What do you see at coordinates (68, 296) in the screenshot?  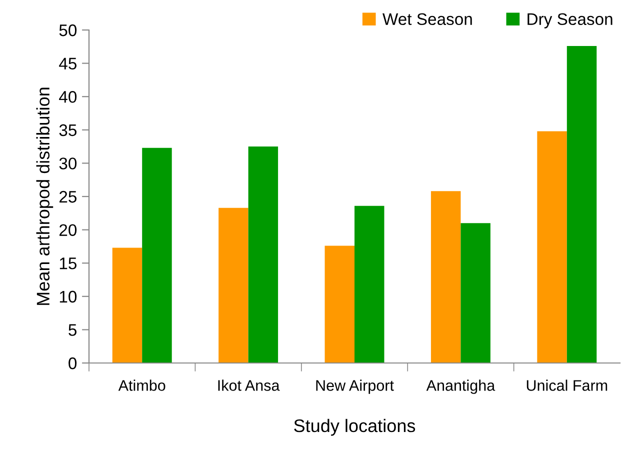 I see `y-tick-label: 10` at bounding box center [68, 296].